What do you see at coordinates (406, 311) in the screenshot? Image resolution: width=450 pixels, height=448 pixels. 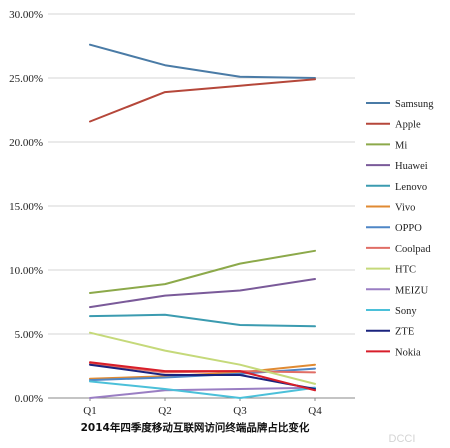 I see `legend-label-sony: Sony` at bounding box center [406, 311].